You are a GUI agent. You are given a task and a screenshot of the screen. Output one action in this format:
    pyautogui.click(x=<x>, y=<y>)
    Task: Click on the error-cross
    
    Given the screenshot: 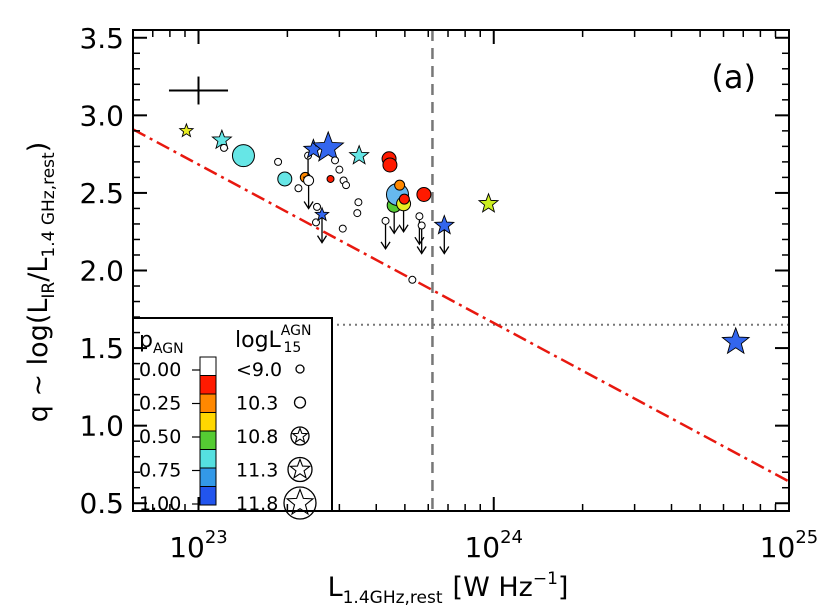 What is the action you would take?
    pyautogui.click(x=198, y=90)
    